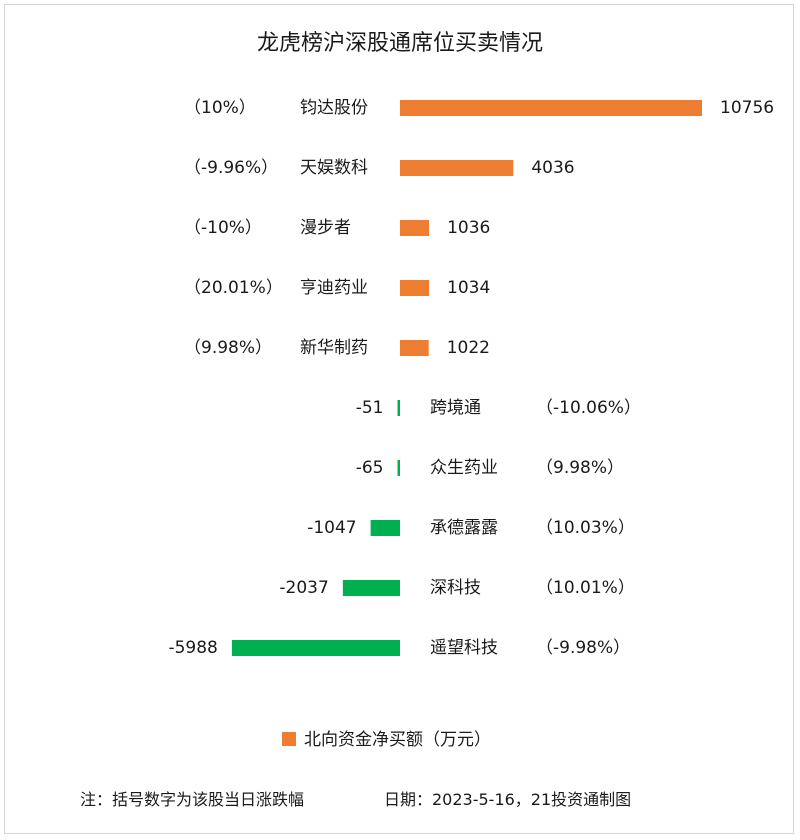 The height and width of the screenshot is (840, 800). I want to click on change-label: （-9.98%）, so click(583, 648).